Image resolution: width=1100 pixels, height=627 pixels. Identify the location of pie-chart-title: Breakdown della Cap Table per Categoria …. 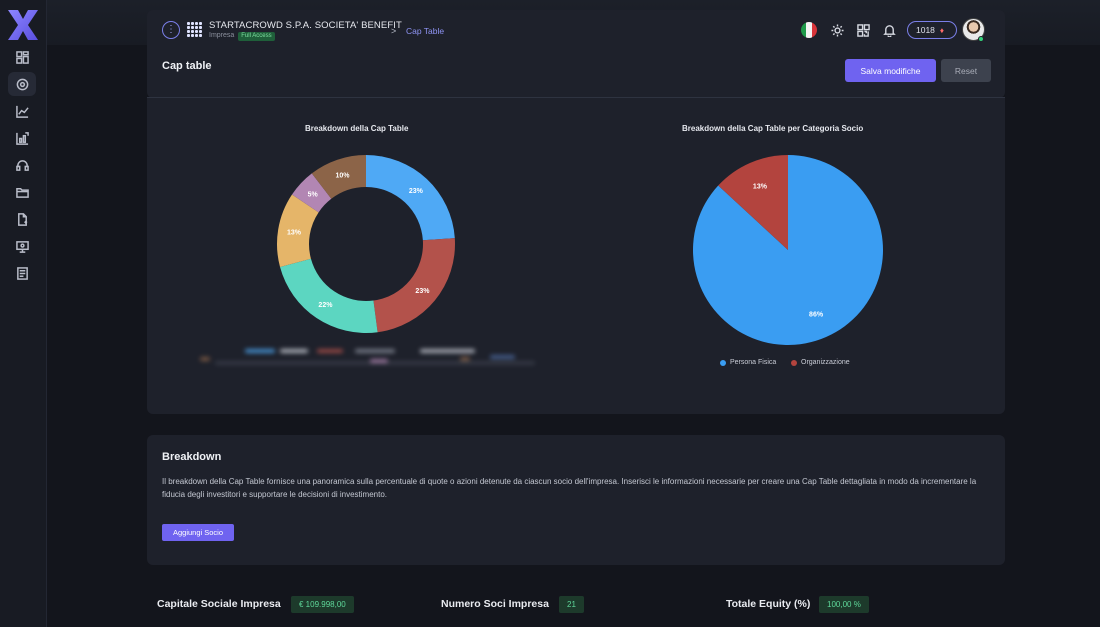
(773, 128).